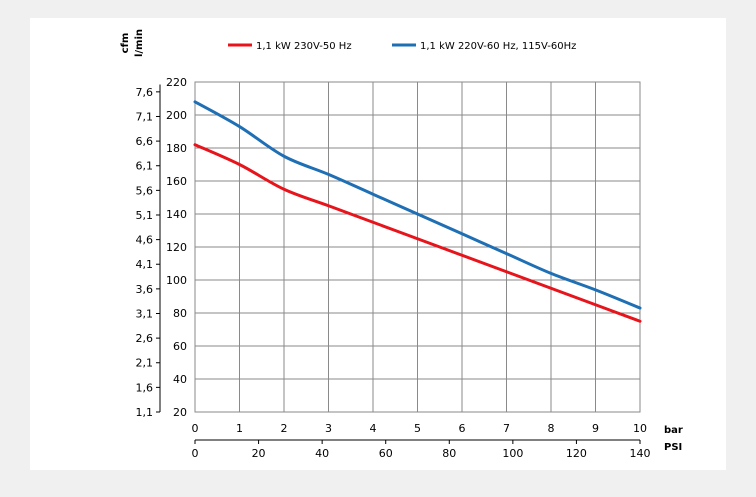  I want to click on y-lmin-tick-label: 120, so click(176, 247).